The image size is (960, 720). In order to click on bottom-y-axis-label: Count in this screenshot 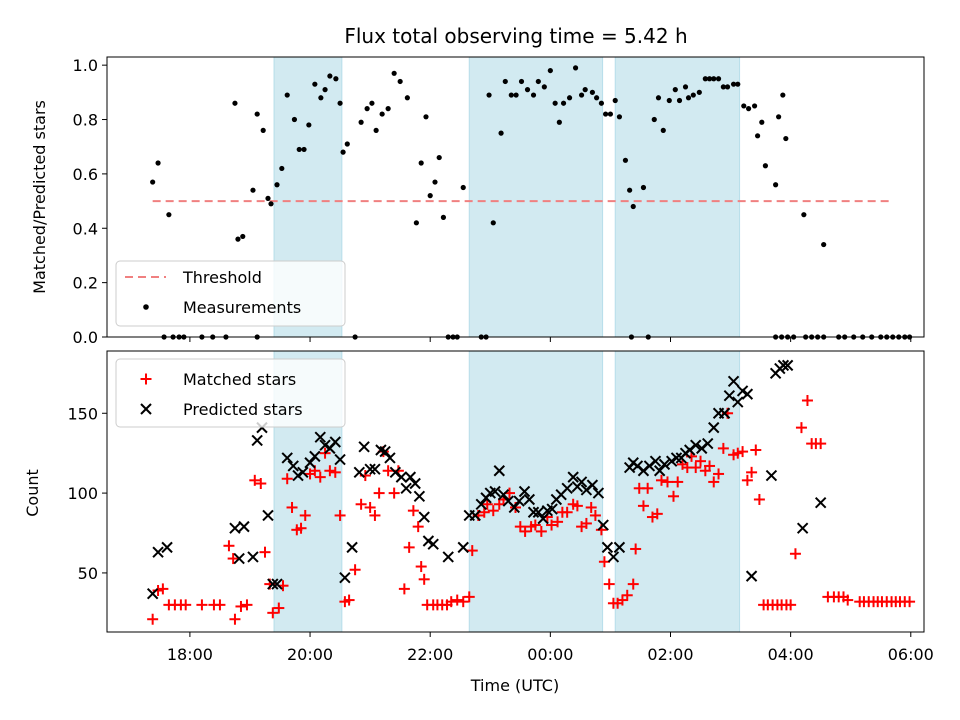, I will do `click(32, 493)`.